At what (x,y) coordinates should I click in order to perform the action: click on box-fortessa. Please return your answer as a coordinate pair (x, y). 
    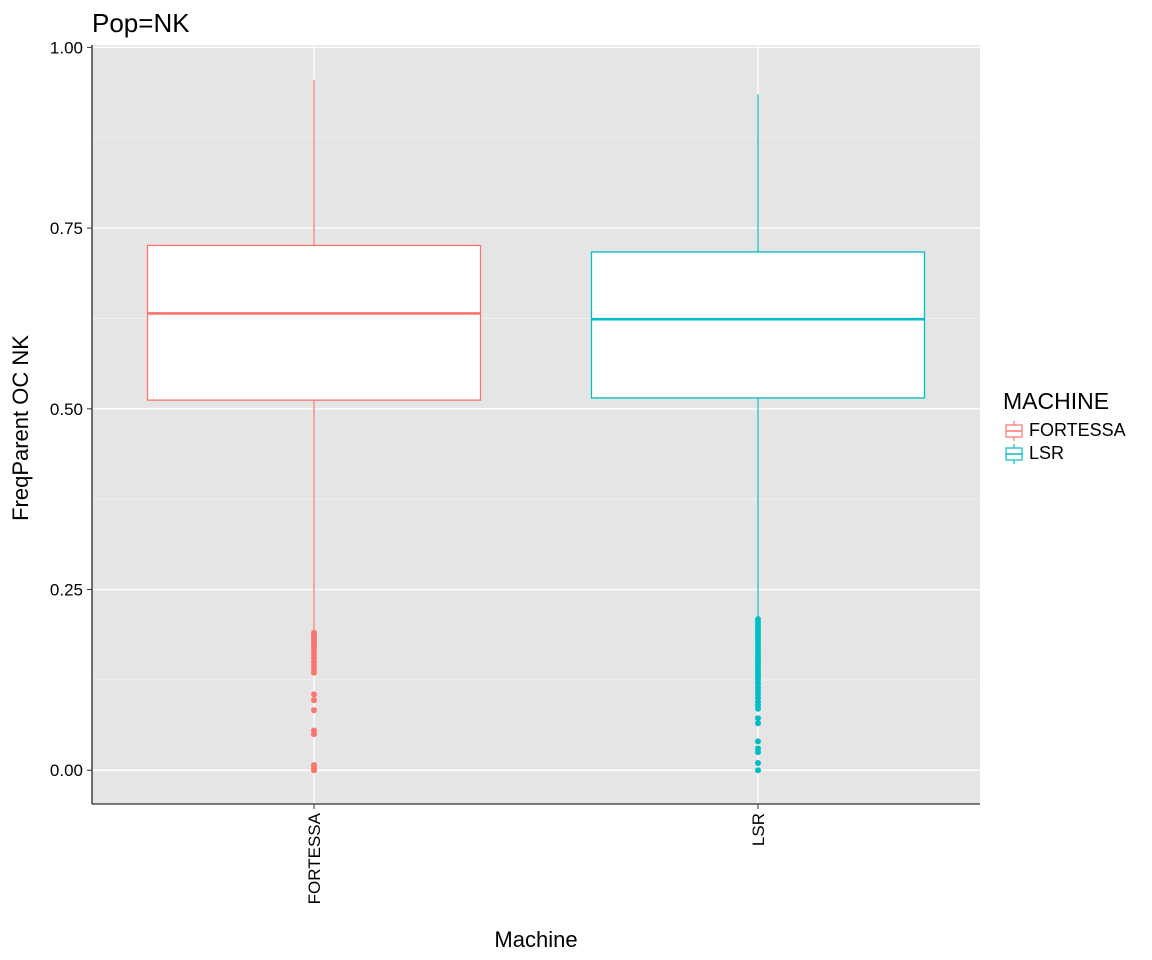
    Looking at the image, I should click on (314, 322).